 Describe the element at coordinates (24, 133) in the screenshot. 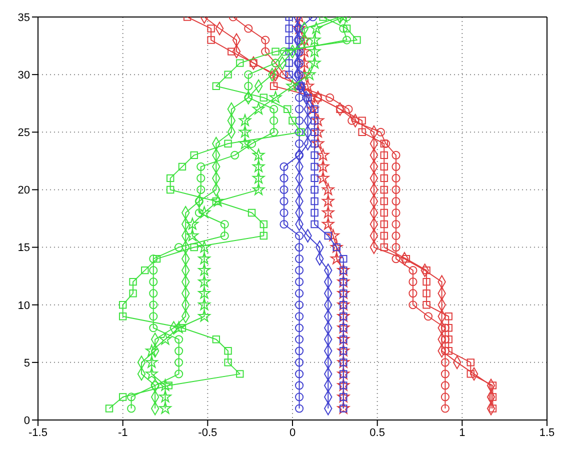

I see `y-tick-label: 25` at that location.